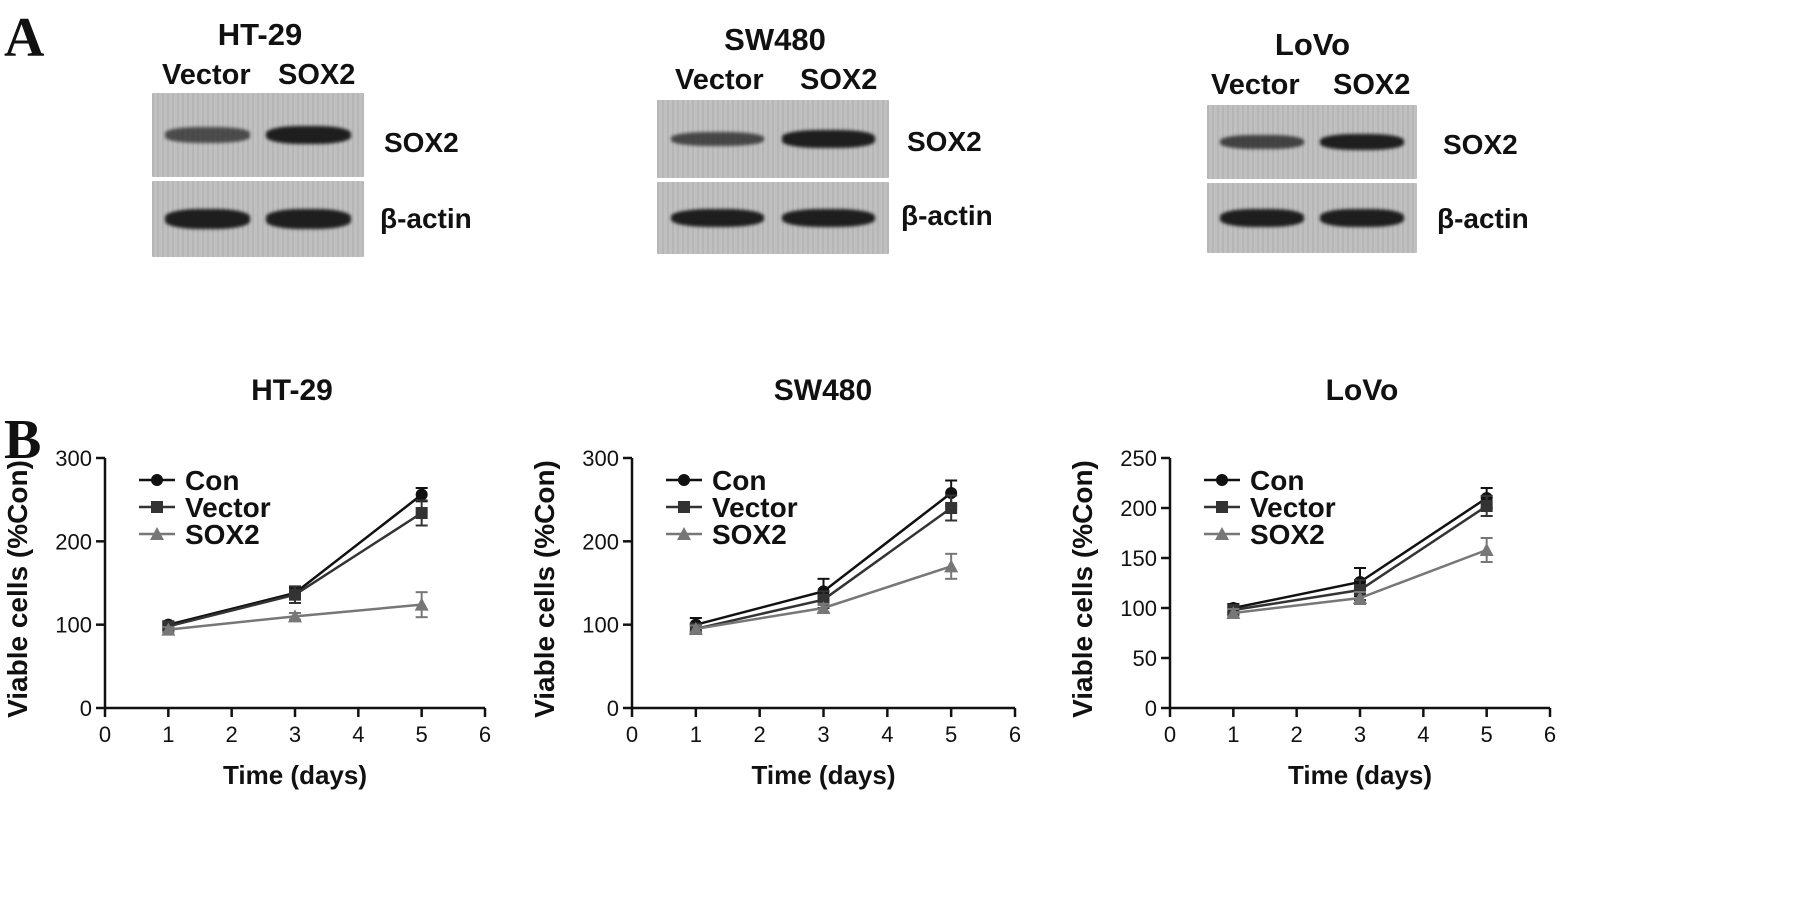 The image size is (1795, 916). What do you see at coordinates (1293, 507) in the screenshot?
I see `legend-label-vector: Vector` at bounding box center [1293, 507].